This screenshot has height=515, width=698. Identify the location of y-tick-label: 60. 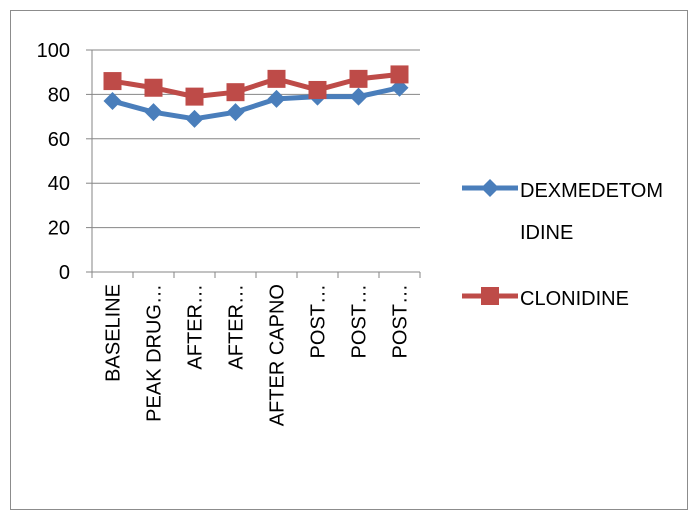
(59, 140).